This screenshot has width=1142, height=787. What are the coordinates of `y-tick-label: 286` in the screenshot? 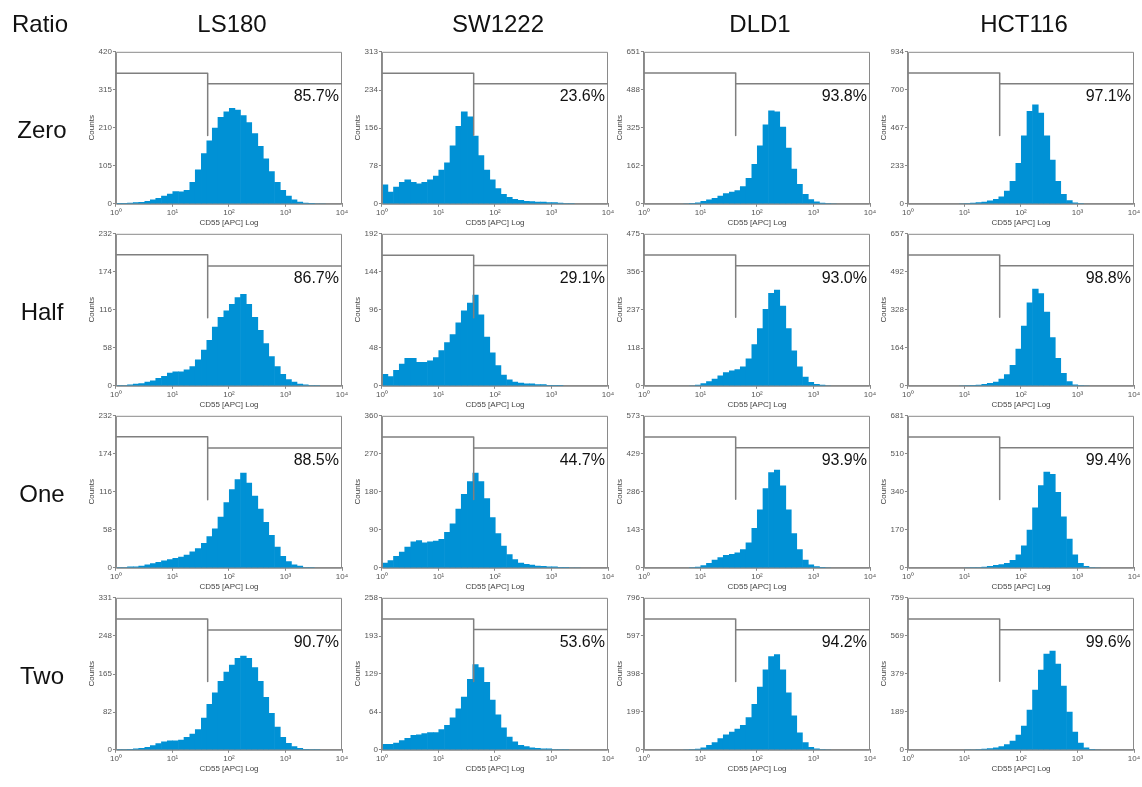 It's located at (633, 492).